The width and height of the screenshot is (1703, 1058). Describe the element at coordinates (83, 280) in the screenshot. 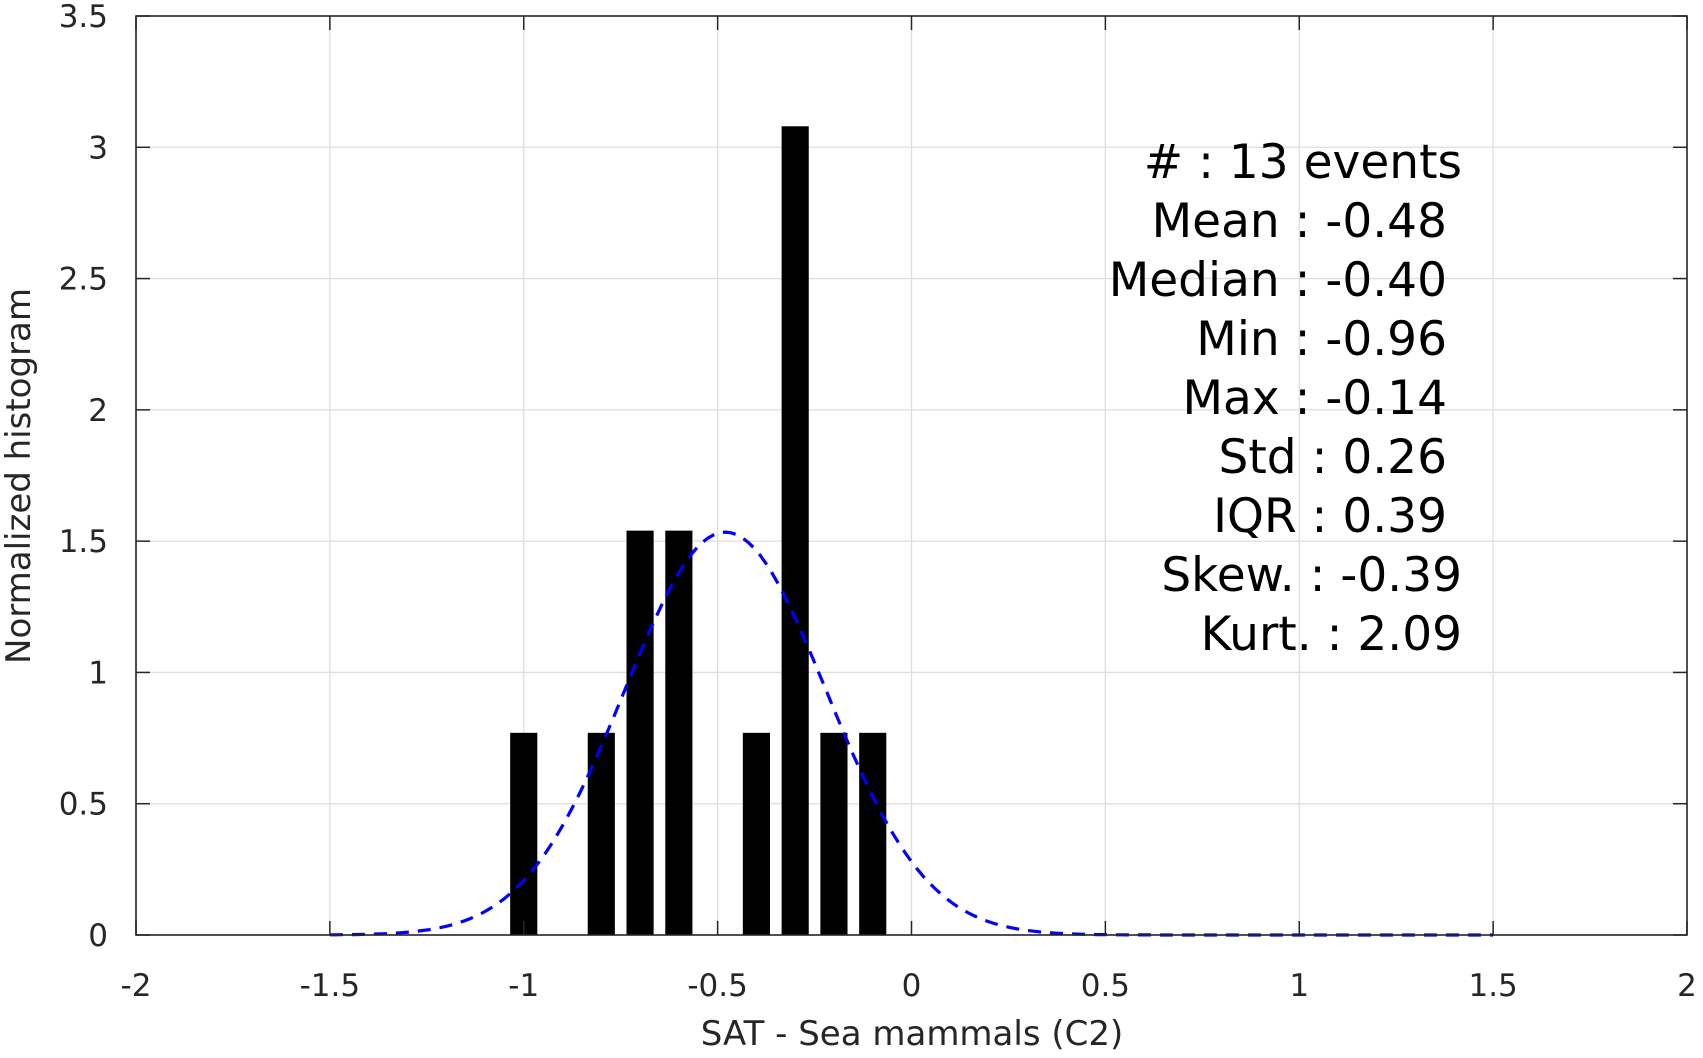

I see `y-tick-label: 2.5` at that location.